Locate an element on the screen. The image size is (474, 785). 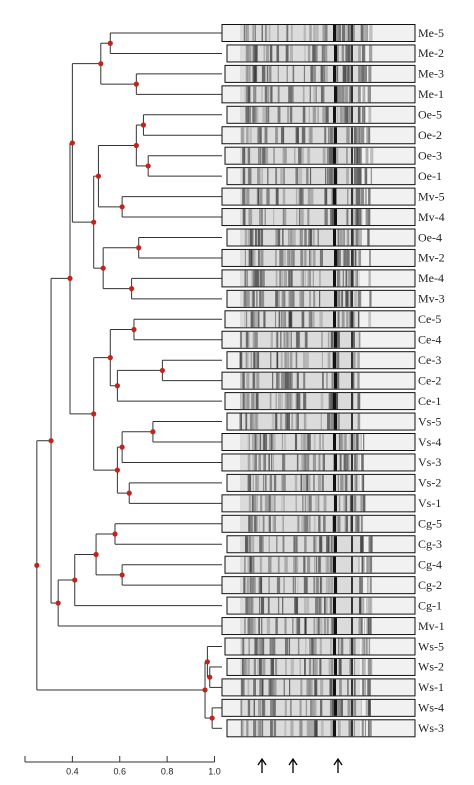
arrows is located at coordinates (300, 765).